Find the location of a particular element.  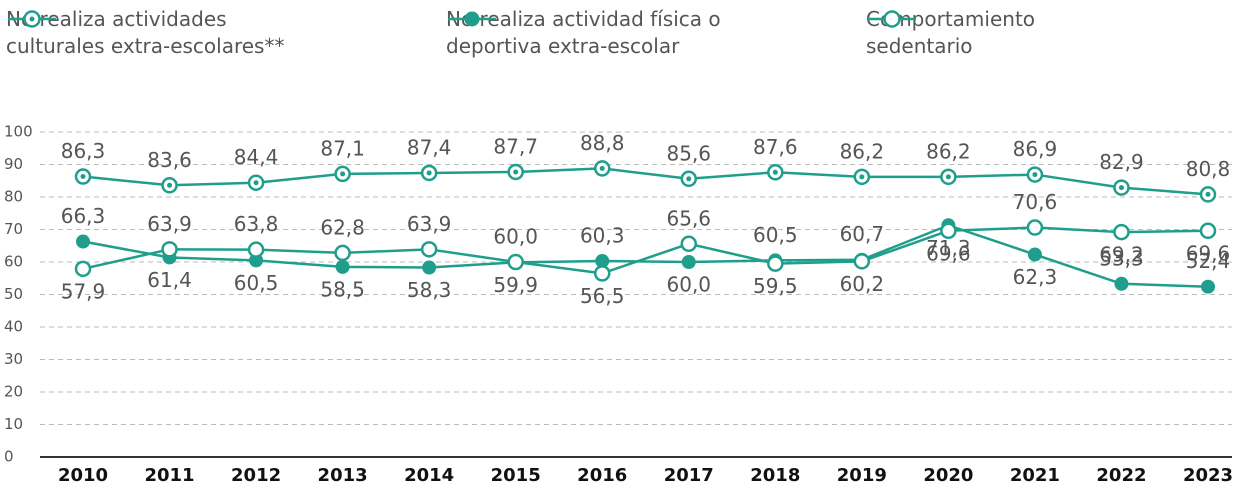

x-tick-label: 2012 is located at coordinates (256, 475).